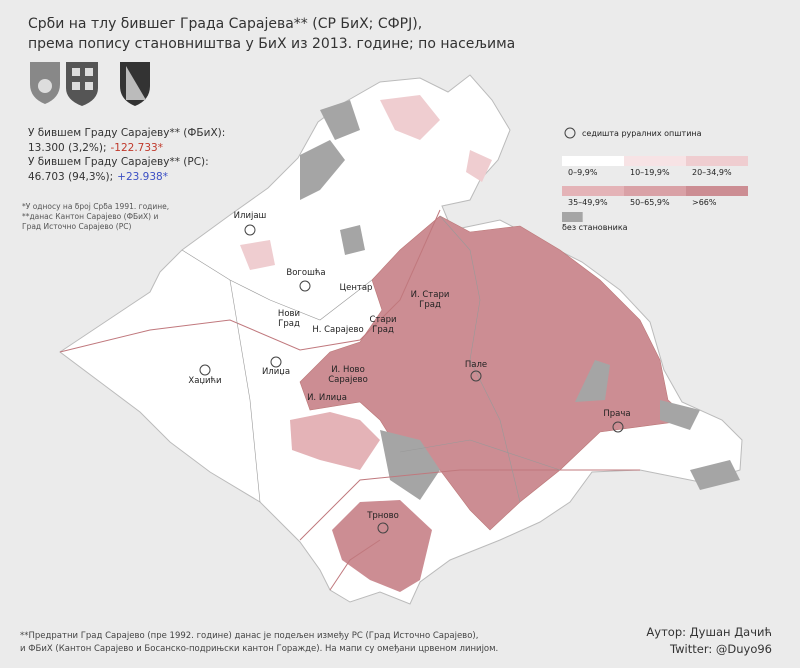  I want to click on place-label: Прача, so click(616, 414).